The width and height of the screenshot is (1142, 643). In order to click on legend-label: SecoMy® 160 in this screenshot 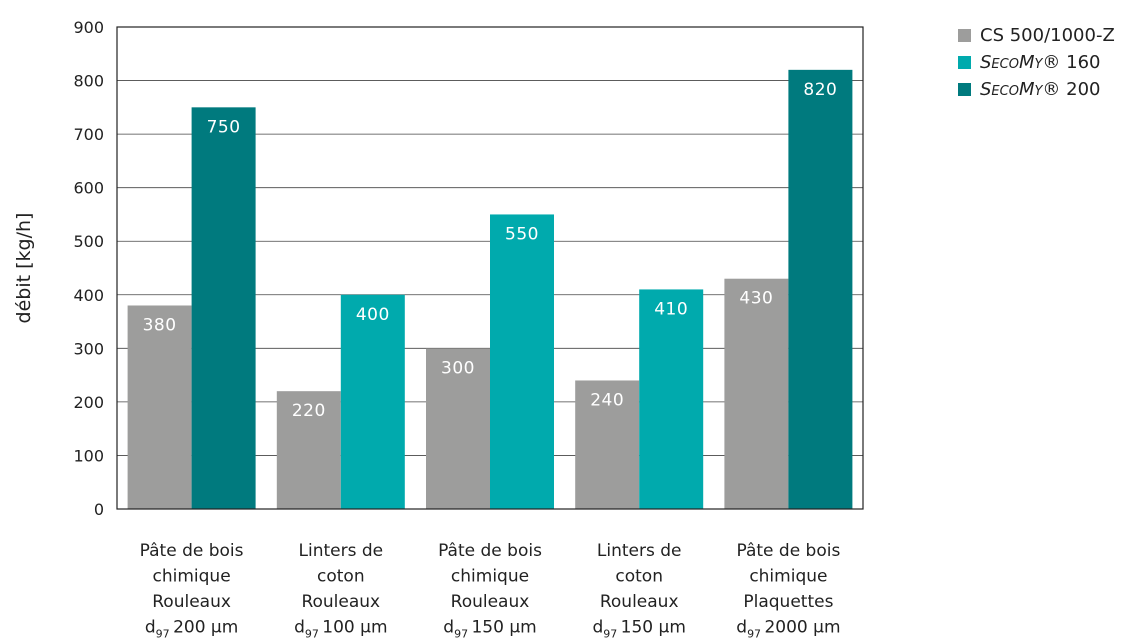, I will do `click(1040, 62)`.